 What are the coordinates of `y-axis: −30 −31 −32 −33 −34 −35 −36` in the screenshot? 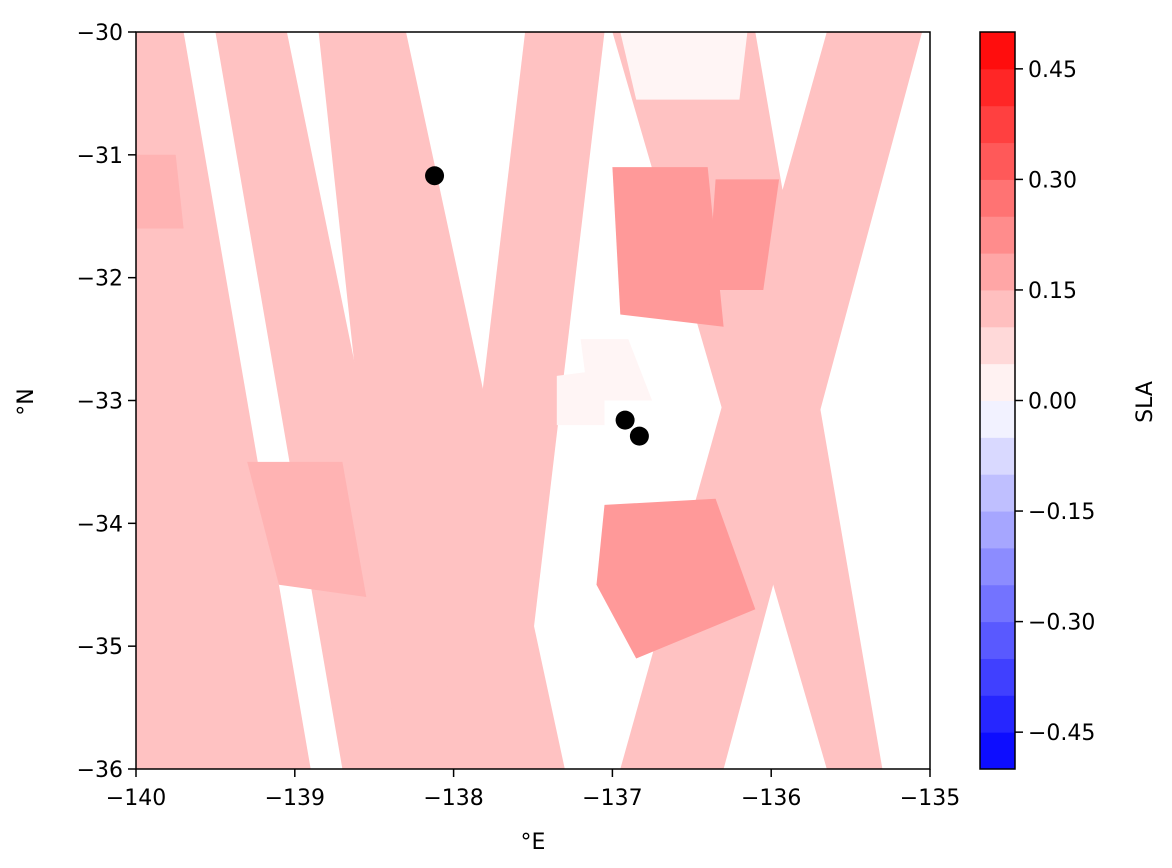 It's located at (106, 402).